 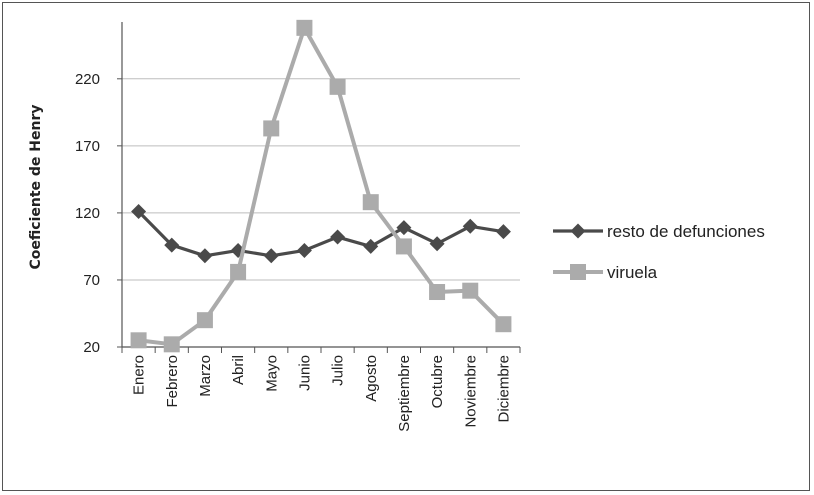 What do you see at coordinates (437, 381) in the screenshot?
I see `x-tick-label: Octubre` at bounding box center [437, 381].